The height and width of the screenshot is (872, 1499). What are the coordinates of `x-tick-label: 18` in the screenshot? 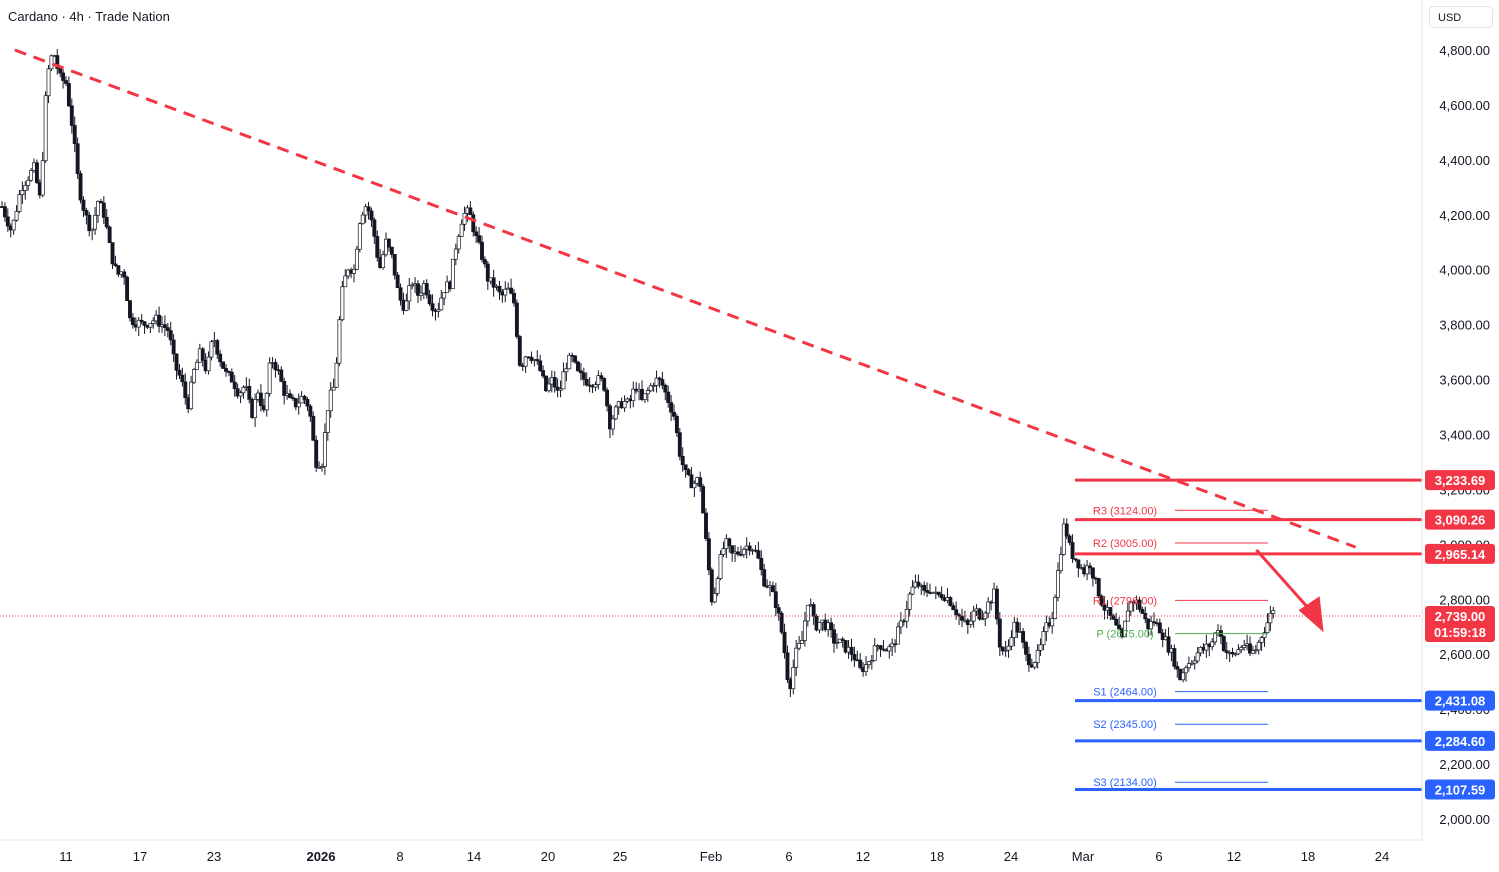 It's located at (1308, 856).